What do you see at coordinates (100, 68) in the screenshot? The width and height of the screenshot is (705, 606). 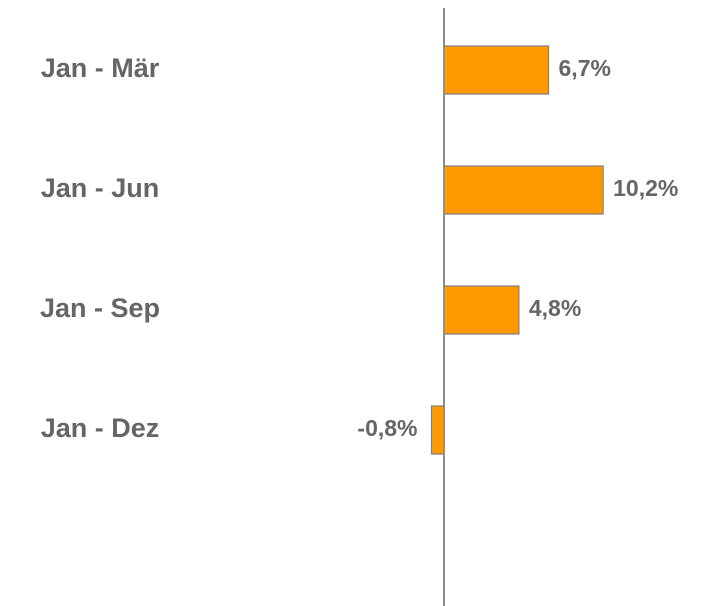 I see `category-label: Jan - Mär` at bounding box center [100, 68].